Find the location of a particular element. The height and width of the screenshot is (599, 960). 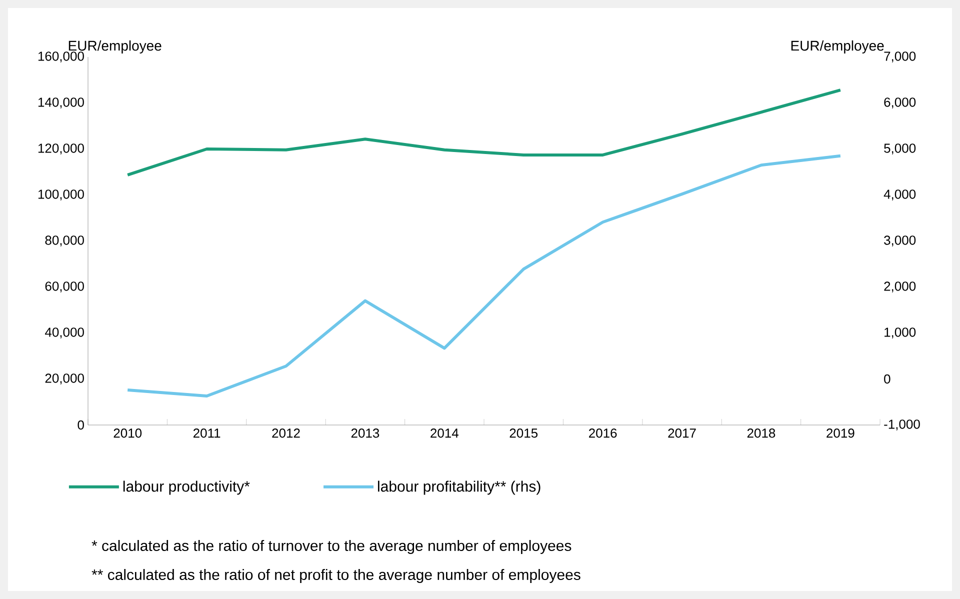

x-tick-label: 2016 is located at coordinates (603, 433).